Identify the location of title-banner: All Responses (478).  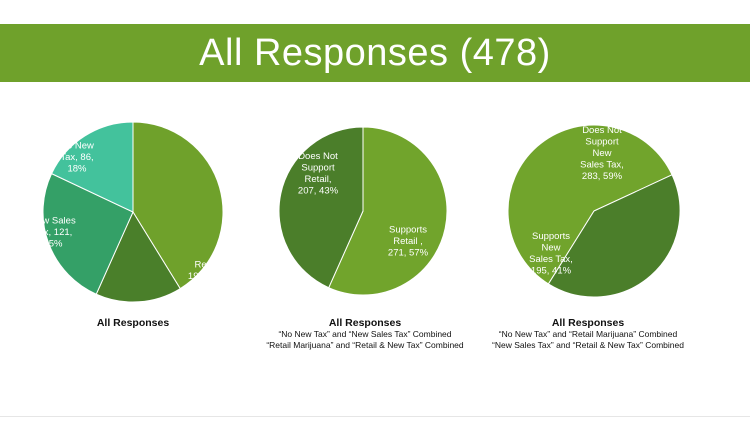
(375, 53).